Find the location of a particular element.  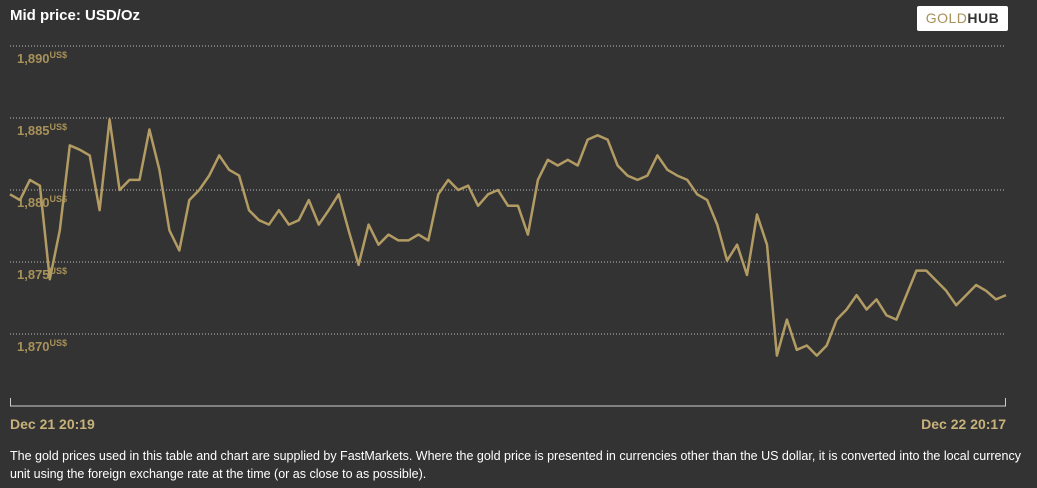

y-tick-value: 1,870 is located at coordinates (33, 346).